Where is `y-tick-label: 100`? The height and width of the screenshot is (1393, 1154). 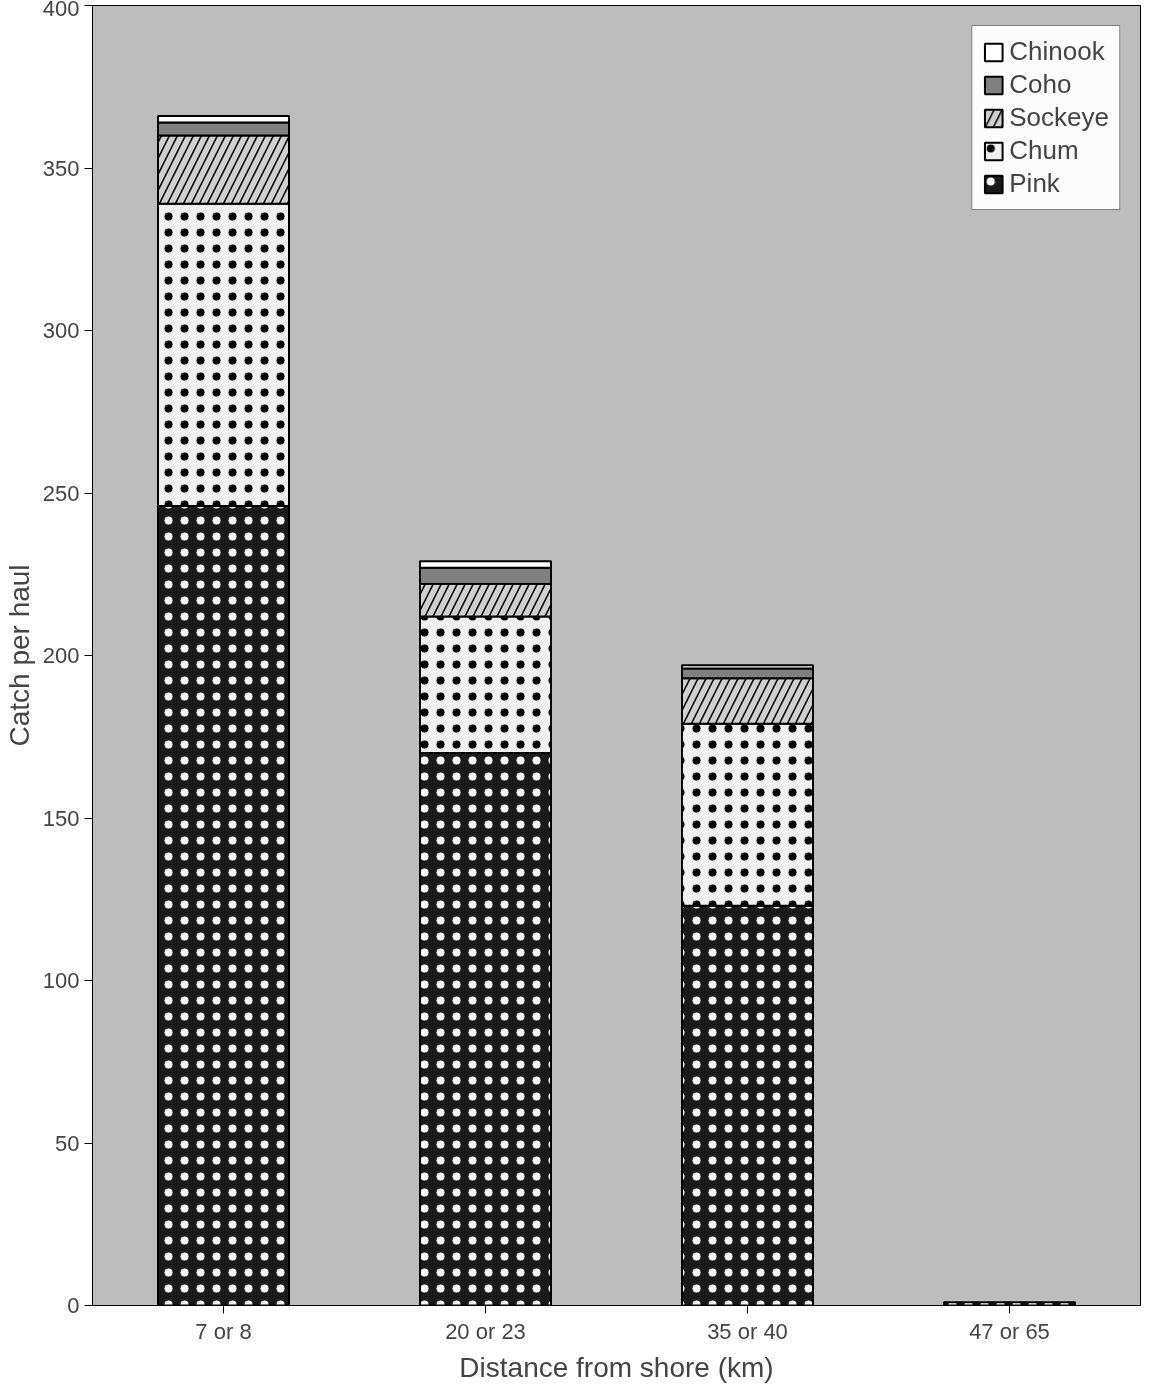
y-tick-label: 100 is located at coordinates (61, 980).